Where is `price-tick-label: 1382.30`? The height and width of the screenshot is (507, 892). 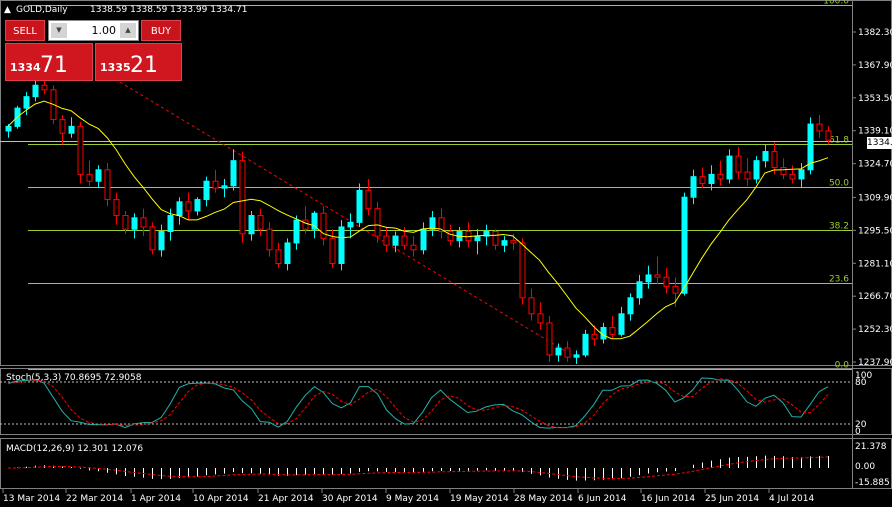
price-tick-label: 1382.30 is located at coordinates (875, 33).